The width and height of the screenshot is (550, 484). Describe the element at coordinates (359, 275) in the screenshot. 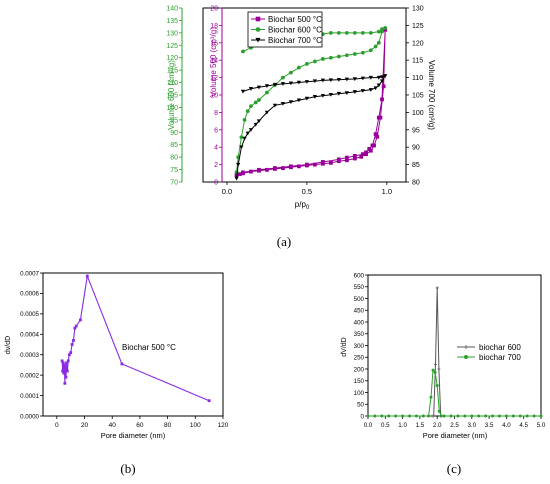

I see `y-tick-label-c: 600` at that location.